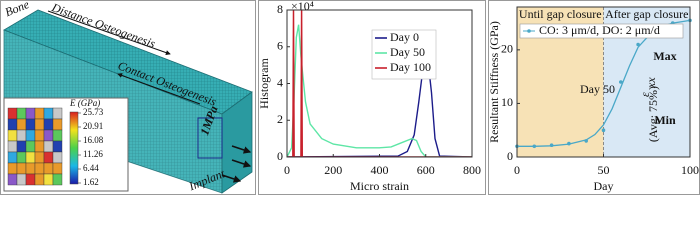  Describe the element at coordinates (280, 46) in the screenshot. I see `y-tick-label: 6` at that location.